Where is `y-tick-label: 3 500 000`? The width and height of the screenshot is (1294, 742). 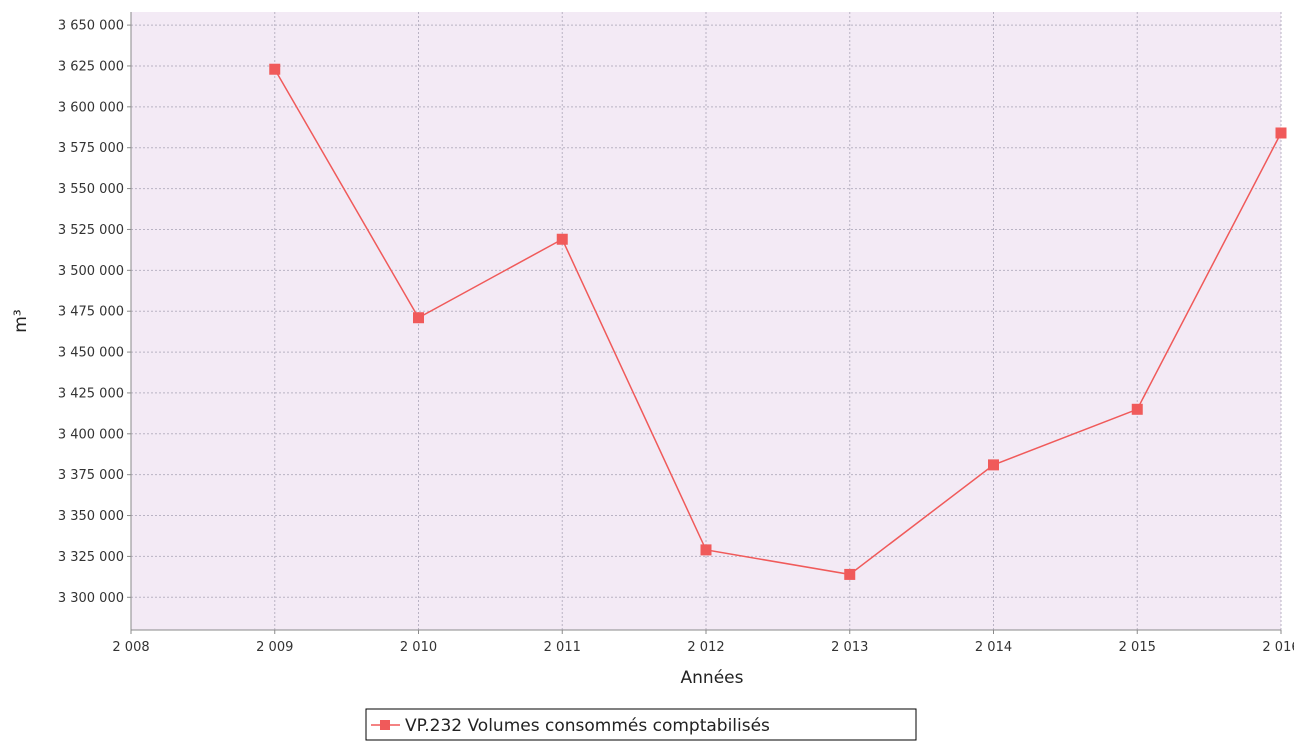
y-tick-label: 3 500 000 is located at coordinates (91, 271).